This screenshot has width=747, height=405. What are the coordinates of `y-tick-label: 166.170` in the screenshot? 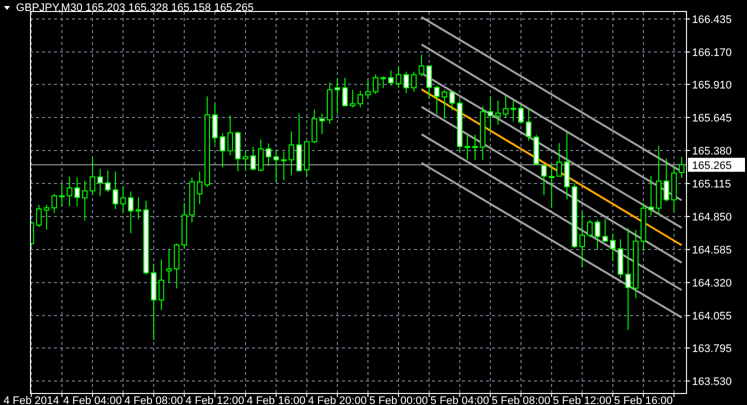 It's located at (712, 53).